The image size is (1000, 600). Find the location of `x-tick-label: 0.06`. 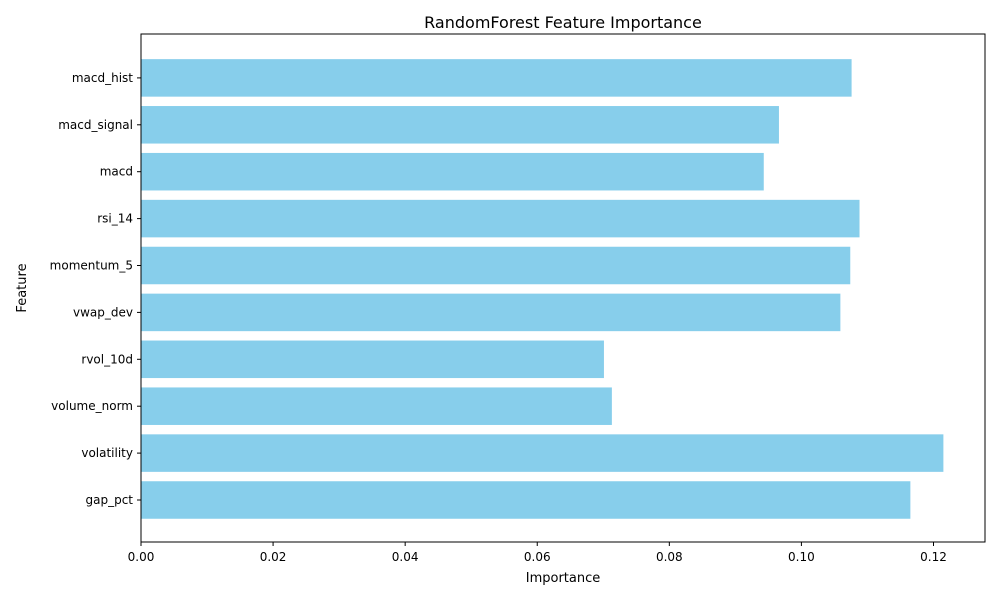

x-tick-label: 0.06 is located at coordinates (537, 557).